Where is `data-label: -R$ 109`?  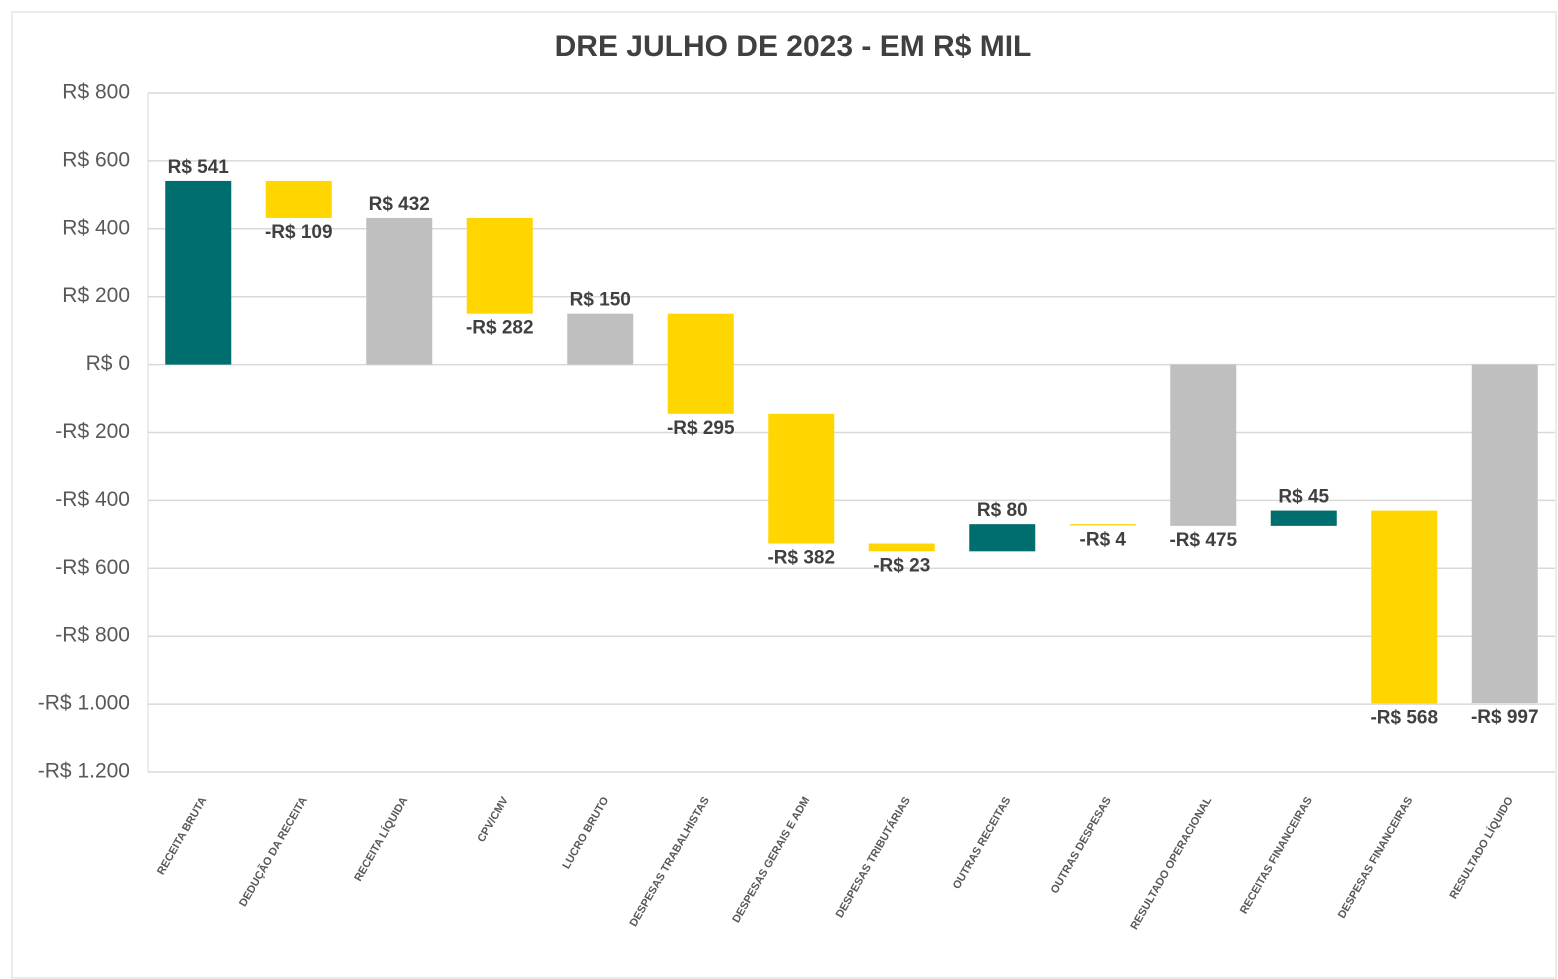
data-label: -R$ 109 is located at coordinates (299, 232).